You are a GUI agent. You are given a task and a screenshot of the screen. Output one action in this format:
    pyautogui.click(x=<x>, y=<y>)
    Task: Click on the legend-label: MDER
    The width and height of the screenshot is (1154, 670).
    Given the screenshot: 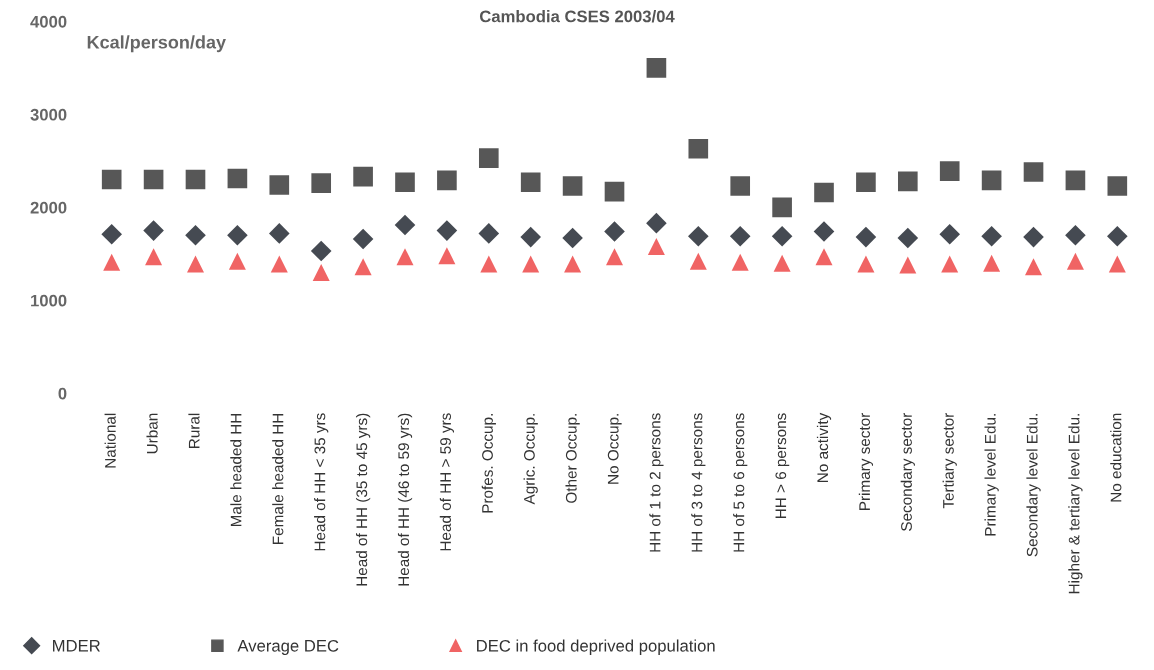 What is the action you would take?
    pyautogui.click(x=76, y=646)
    